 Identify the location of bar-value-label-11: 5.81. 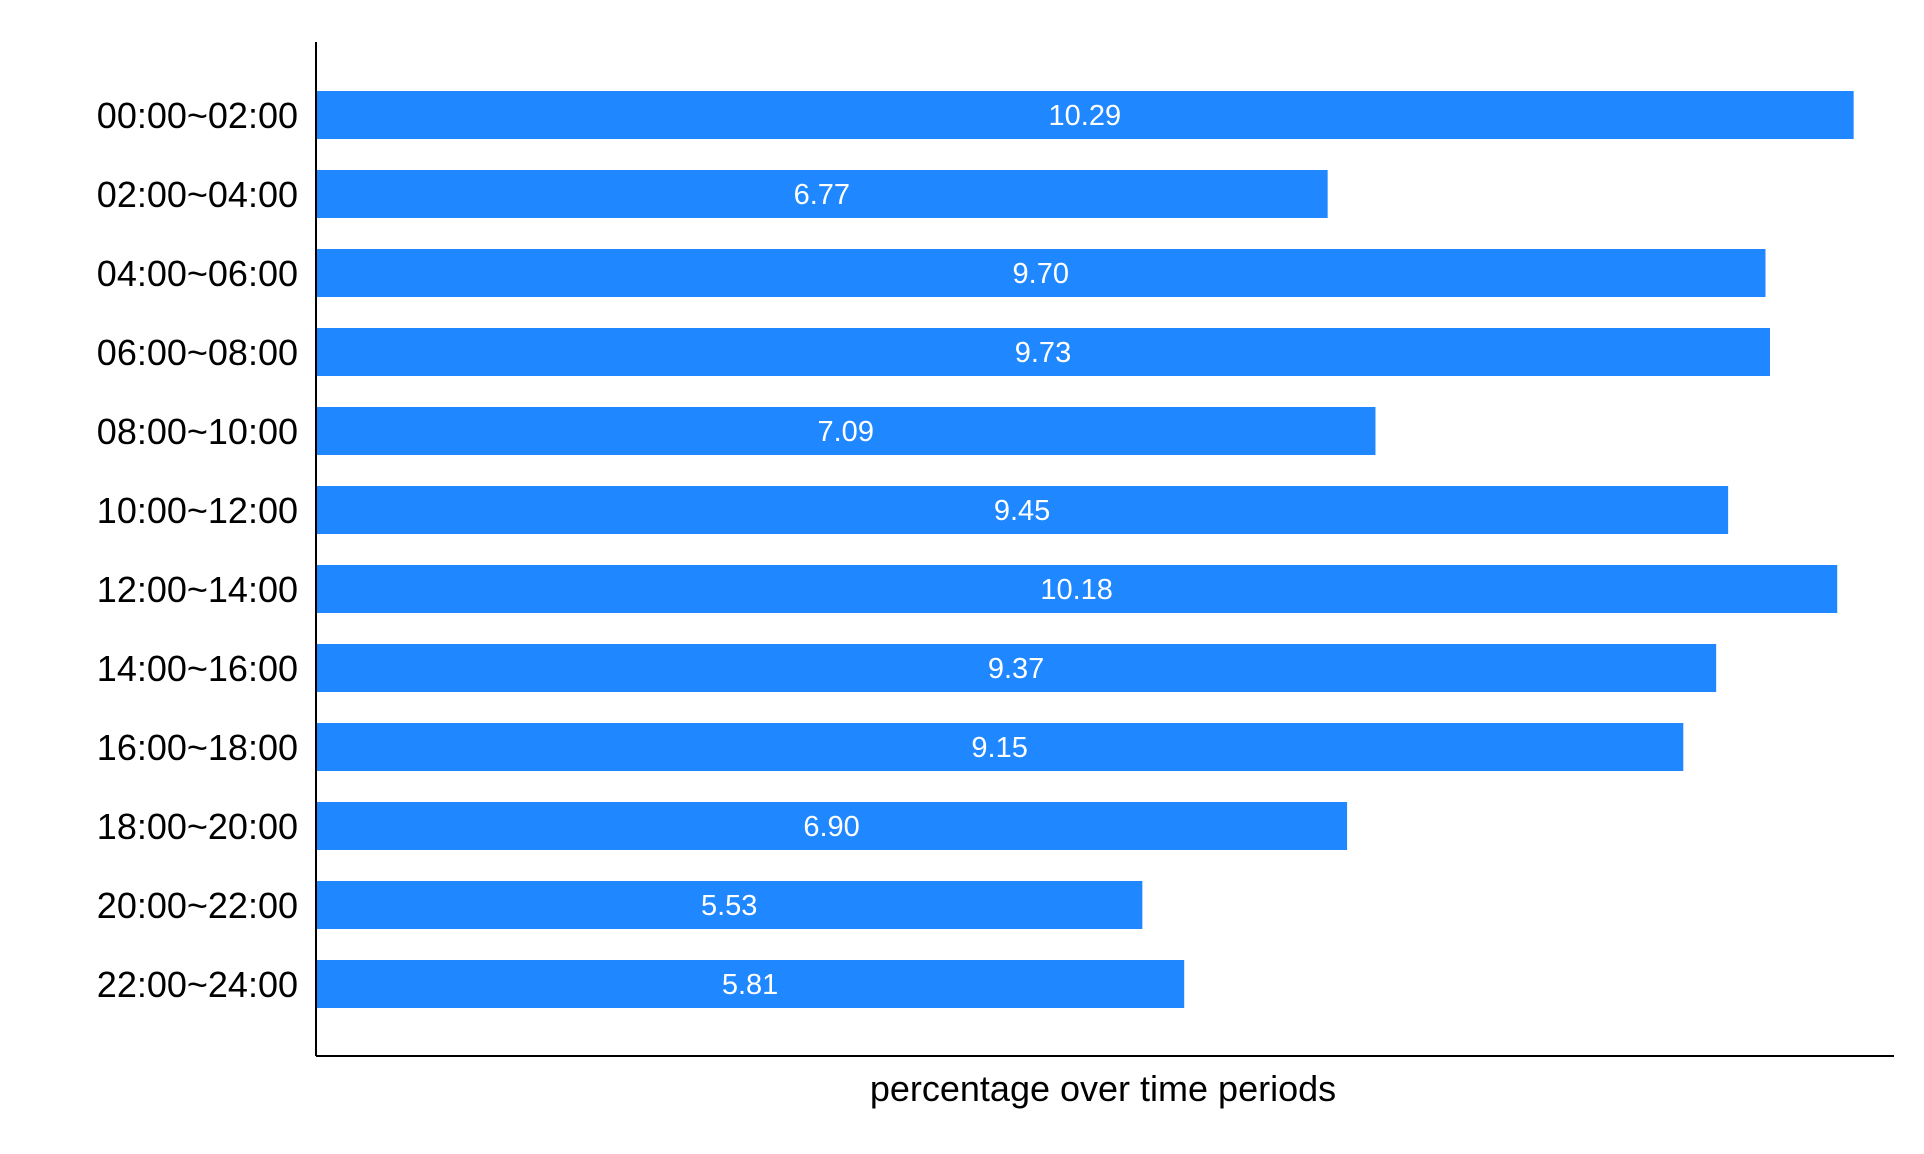
(750, 985).